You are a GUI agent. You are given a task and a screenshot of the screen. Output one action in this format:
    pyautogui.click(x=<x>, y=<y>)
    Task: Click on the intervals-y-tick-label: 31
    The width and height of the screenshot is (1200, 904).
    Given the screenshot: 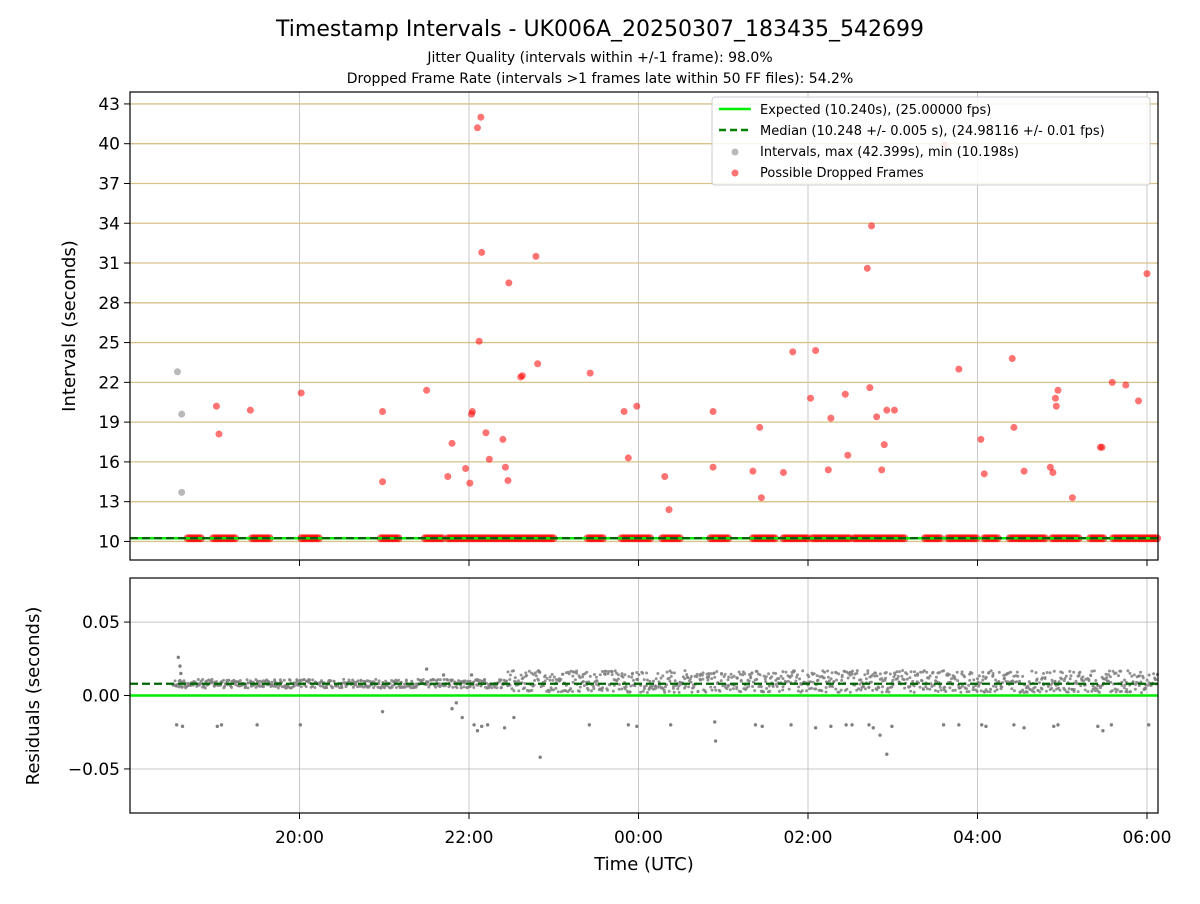 What is the action you would take?
    pyautogui.click(x=109, y=264)
    